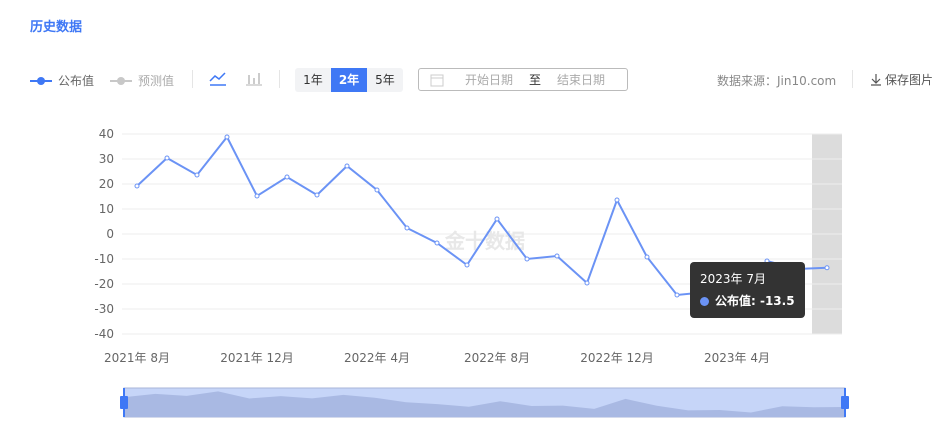 The height and width of the screenshot is (434, 951). What do you see at coordinates (104, 309) in the screenshot?
I see `y-tick-label: -30` at bounding box center [104, 309].